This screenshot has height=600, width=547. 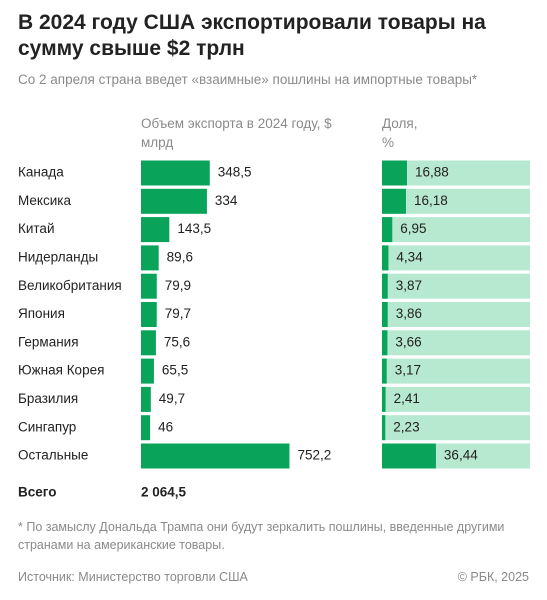 What do you see at coordinates (178, 313) in the screenshot?
I see `value-label: 79,7` at bounding box center [178, 313].